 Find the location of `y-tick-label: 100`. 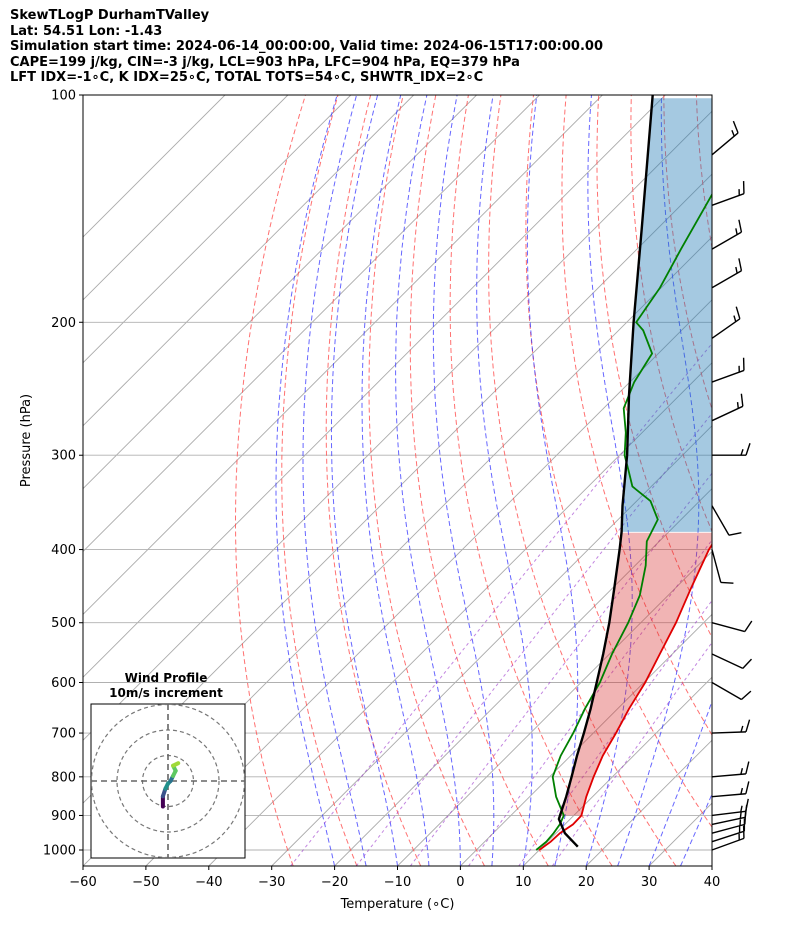

y-tick-label: 100 is located at coordinates (63, 96).